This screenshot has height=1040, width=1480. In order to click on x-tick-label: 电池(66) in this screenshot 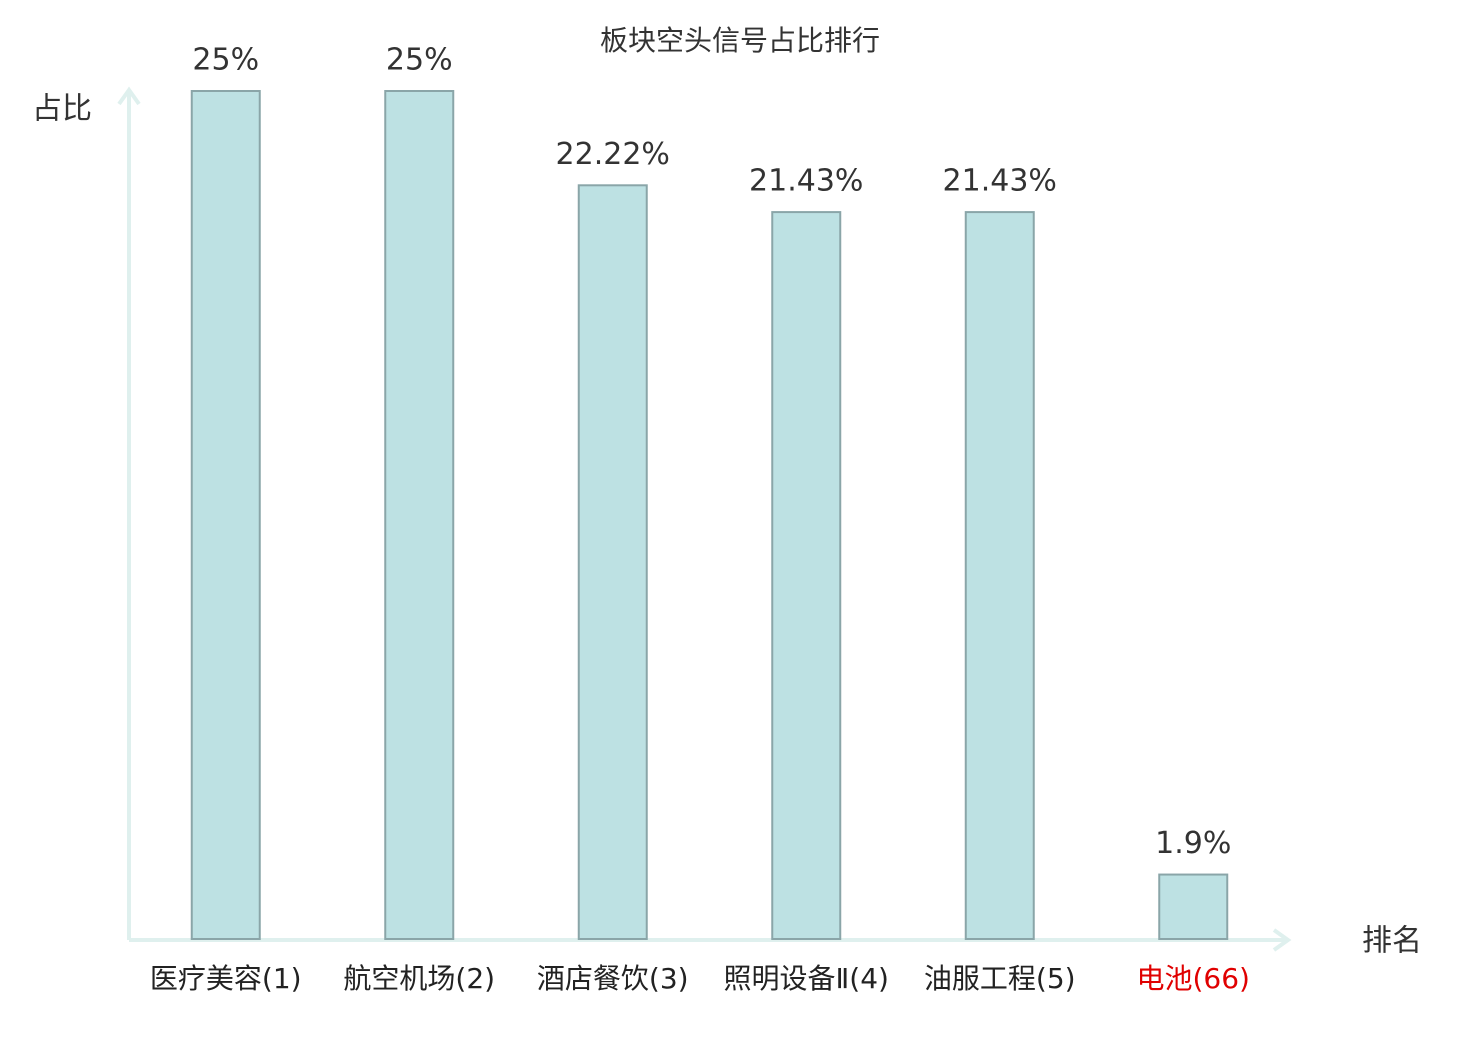, I will do `click(1193, 978)`.